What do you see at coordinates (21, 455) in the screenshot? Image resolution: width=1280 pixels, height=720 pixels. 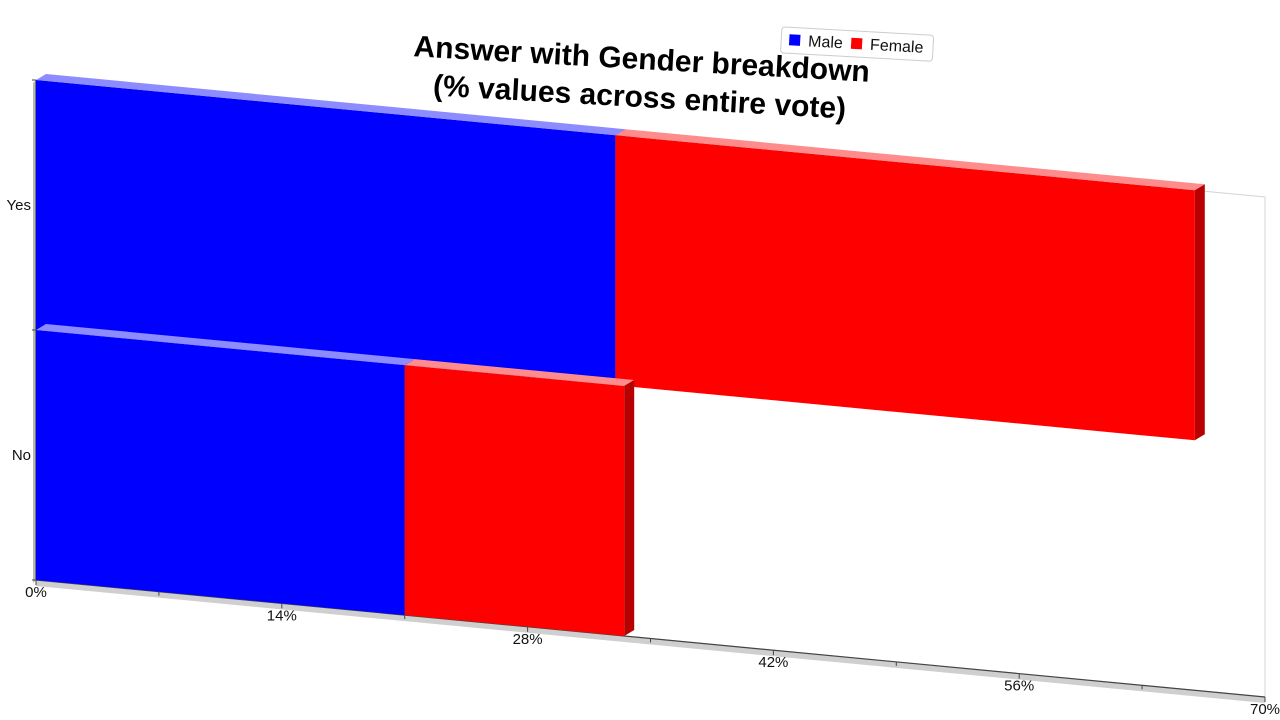 I see `y-tick-label-no: No` at bounding box center [21, 455].